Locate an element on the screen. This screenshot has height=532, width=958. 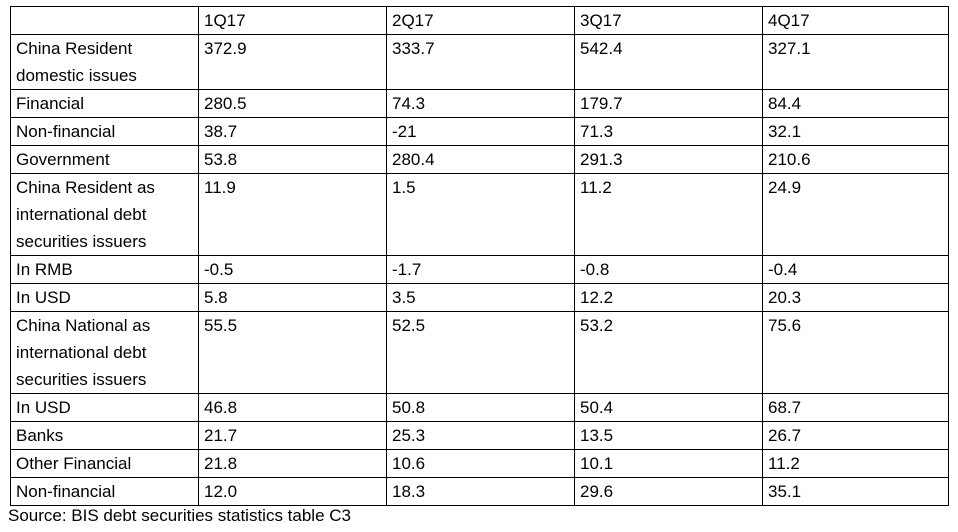
value-cell: 5.8 is located at coordinates (292, 297).